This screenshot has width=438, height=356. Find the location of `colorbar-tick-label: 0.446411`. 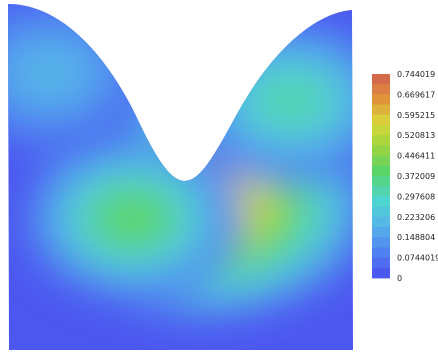

colorbar-tick-label: 0.446411 is located at coordinates (416, 156).